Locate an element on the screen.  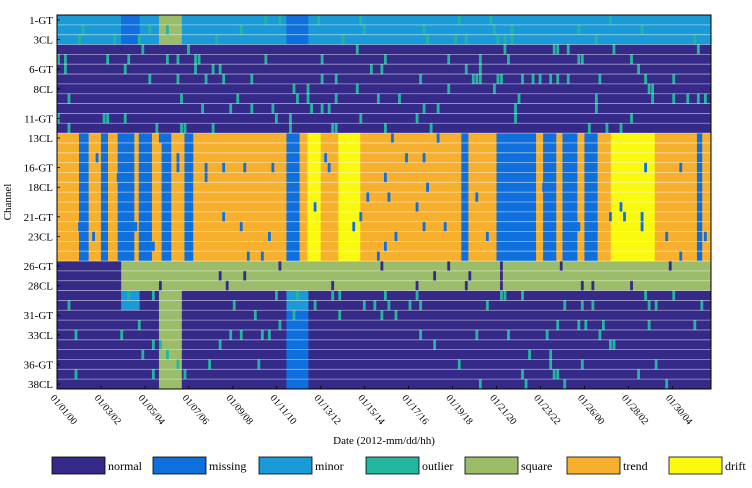
cell-noise-ch13-missing is located at coordinates (160, 138).